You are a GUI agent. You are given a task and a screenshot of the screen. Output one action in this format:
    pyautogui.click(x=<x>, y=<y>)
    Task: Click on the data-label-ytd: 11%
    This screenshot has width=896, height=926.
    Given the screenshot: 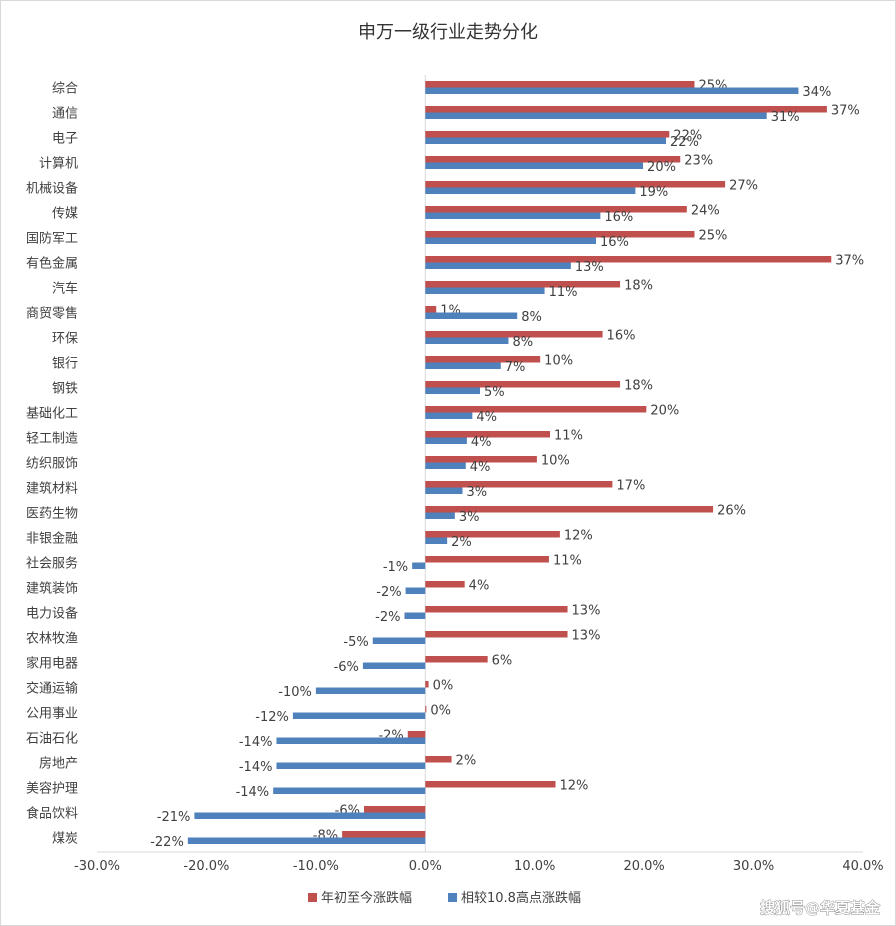 What is the action you would take?
    pyautogui.click(x=567, y=560)
    